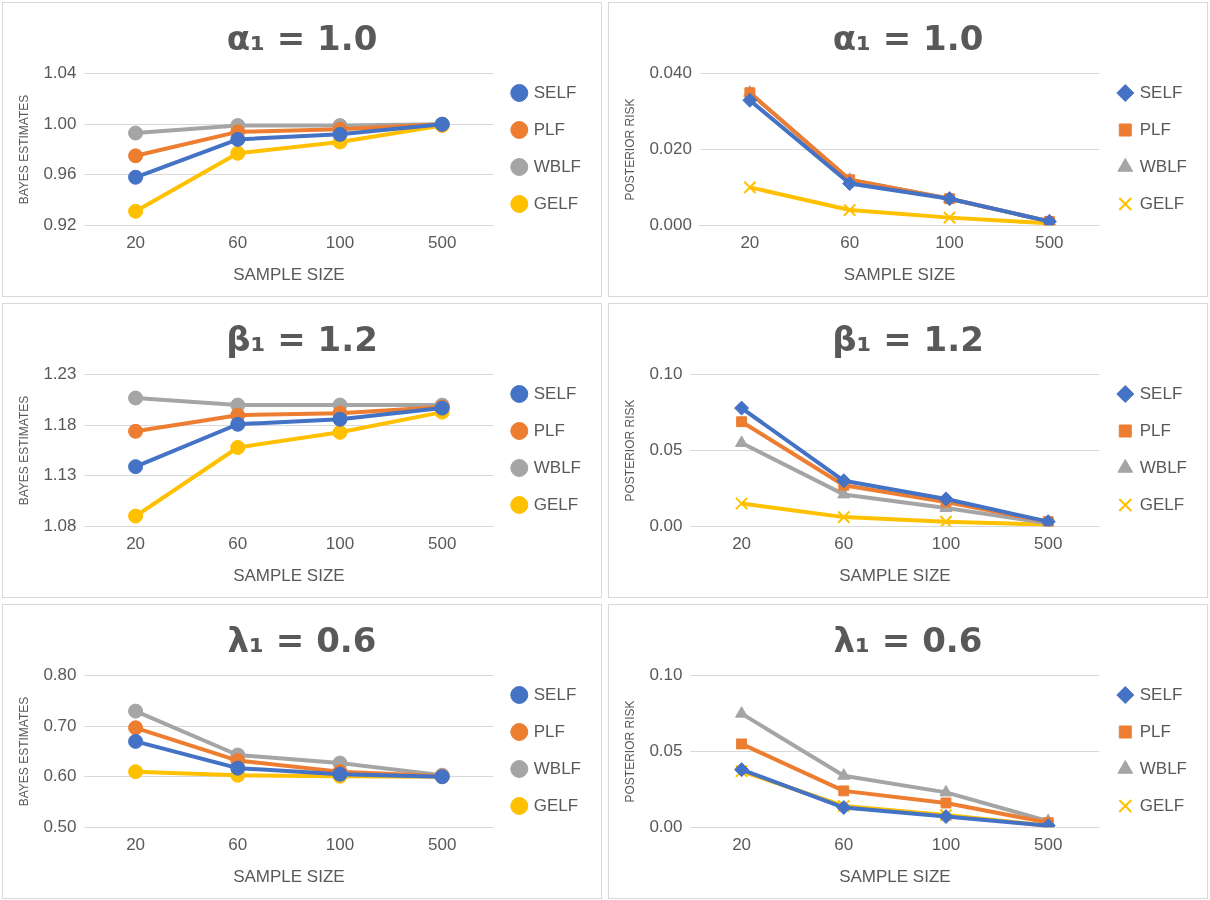 This screenshot has height=900, width=1210. I want to click on y-tick-label: 1.04, so click(60, 73).